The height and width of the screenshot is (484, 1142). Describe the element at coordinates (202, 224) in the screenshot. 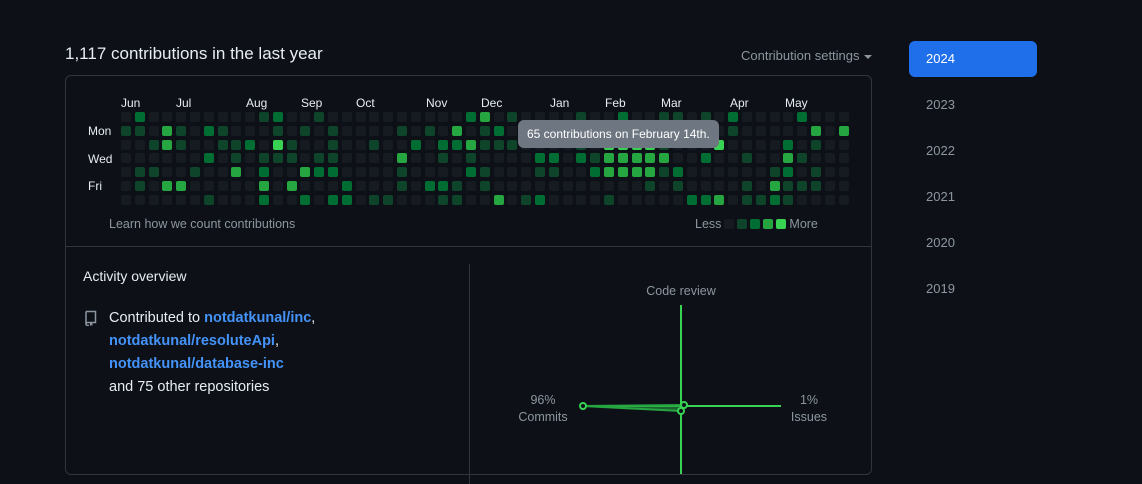

I see `learn-how-link: Learn how we count contributions` at that location.